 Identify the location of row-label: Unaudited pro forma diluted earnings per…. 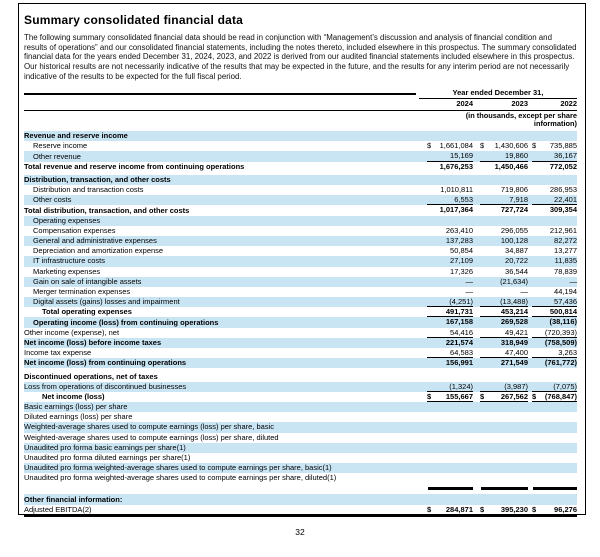
(107, 458).